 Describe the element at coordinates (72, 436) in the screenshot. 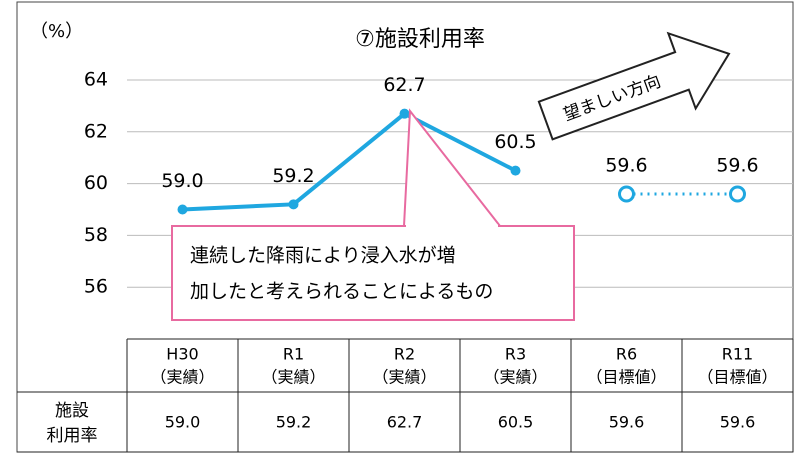

I see `row-header: 利用率` at that location.